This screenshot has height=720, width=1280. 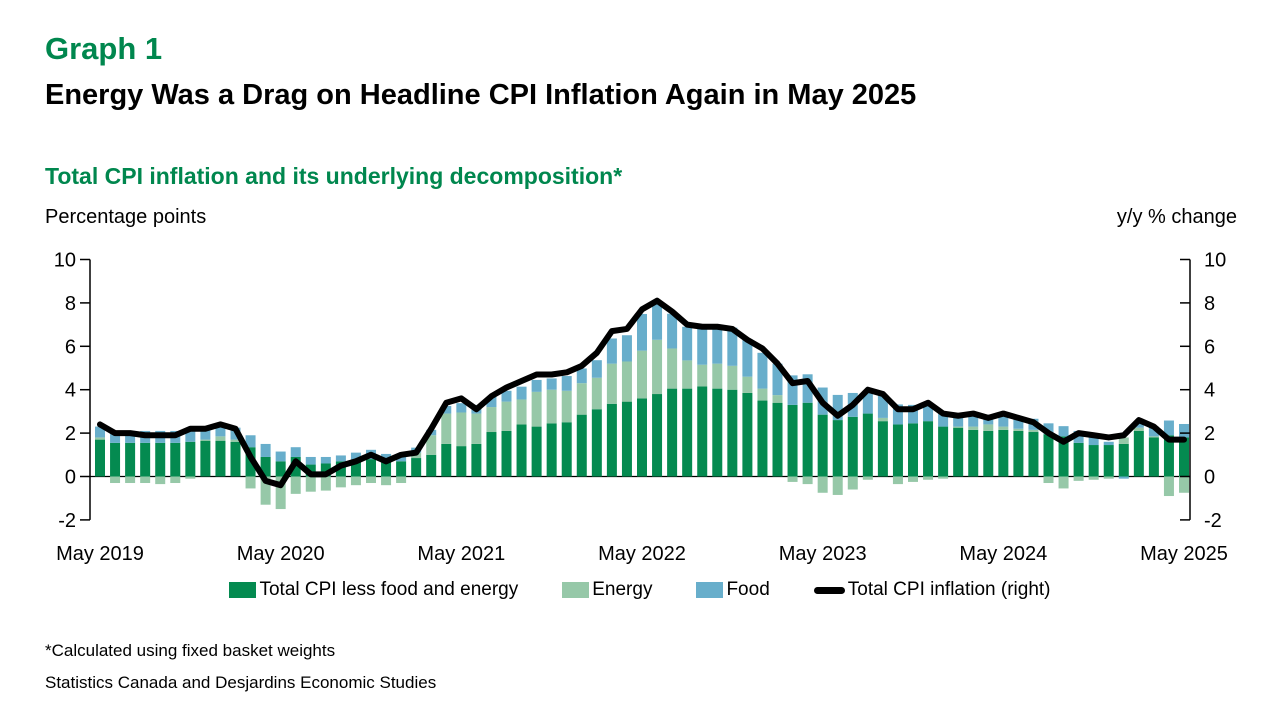 What do you see at coordinates (1184, 554) in the screenshot?
I see `x-axis-tick-label: May 2025` at bounding box center [1184, 554].